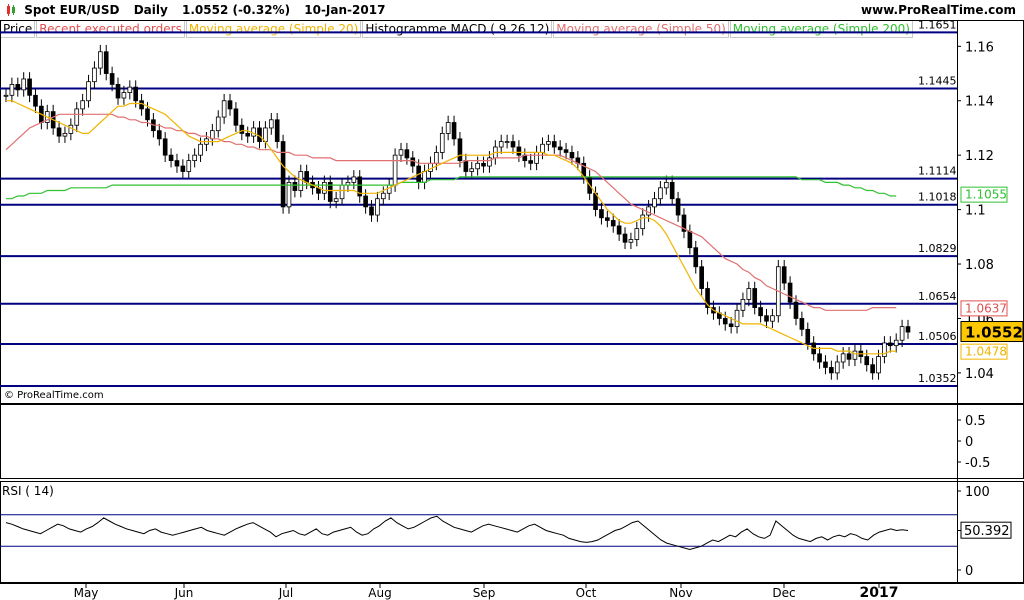 Image resolution: width=1024 pixels, height=600 pixels. Describe the element at coordinates (979, 265) in the screenshot. I see `price-tick-label: 1.08` at that location.